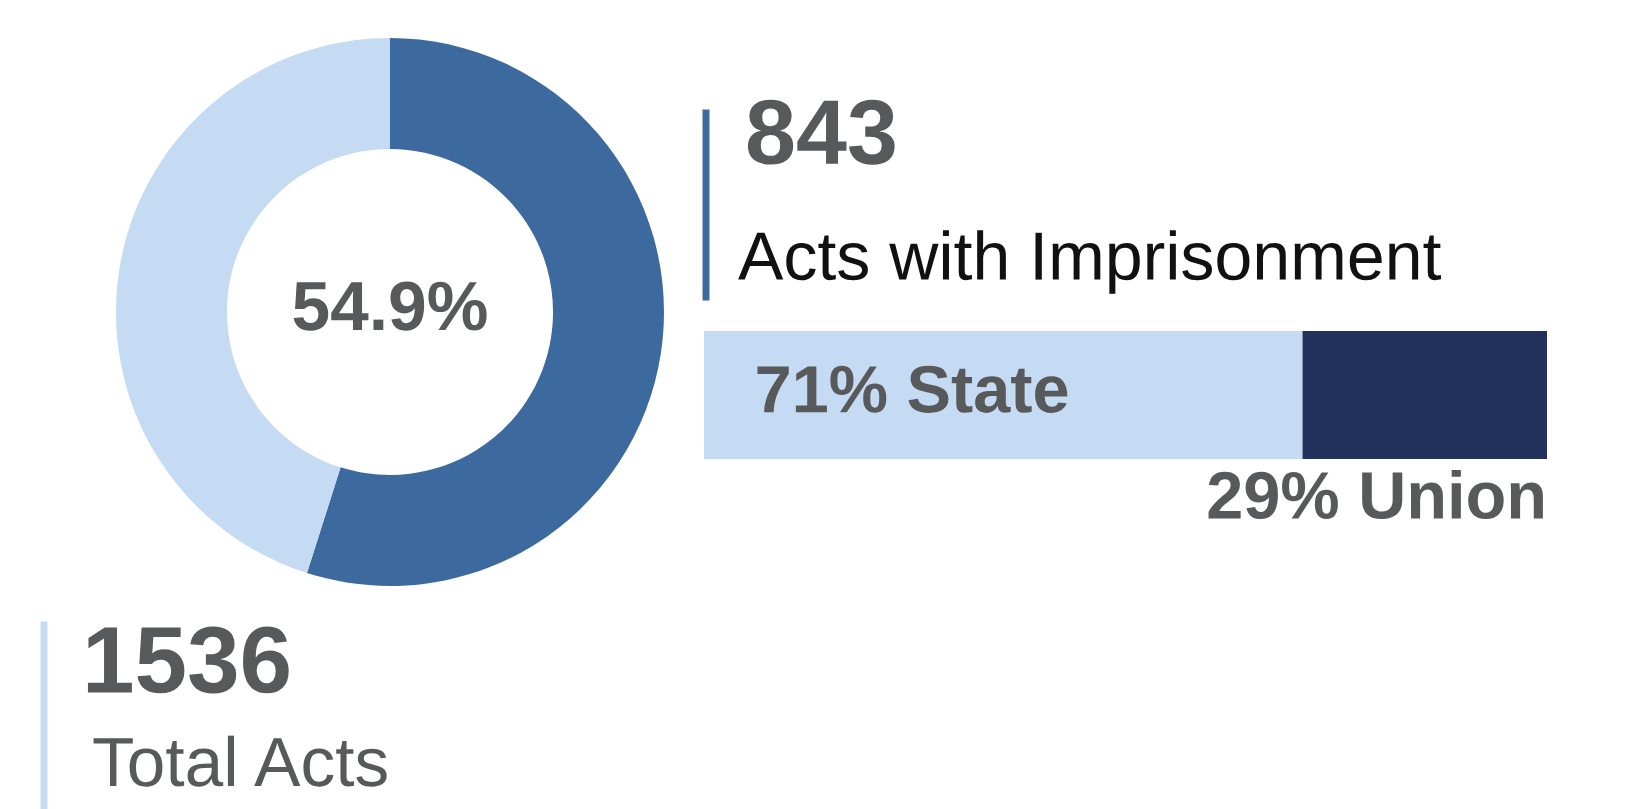  Describe the element at coordinates (390, 306) in the screenshot. I see `data-label: 54.9%` at that location.